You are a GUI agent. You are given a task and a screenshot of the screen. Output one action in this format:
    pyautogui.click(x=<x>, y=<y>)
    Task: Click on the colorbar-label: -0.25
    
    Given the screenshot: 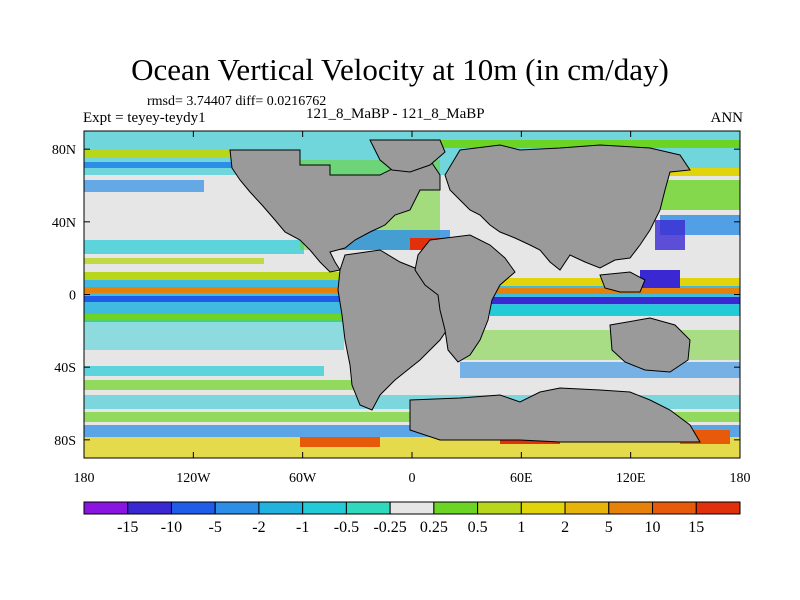 What is the action you would take?
    pyautogui.click(x=389, y=527)
    